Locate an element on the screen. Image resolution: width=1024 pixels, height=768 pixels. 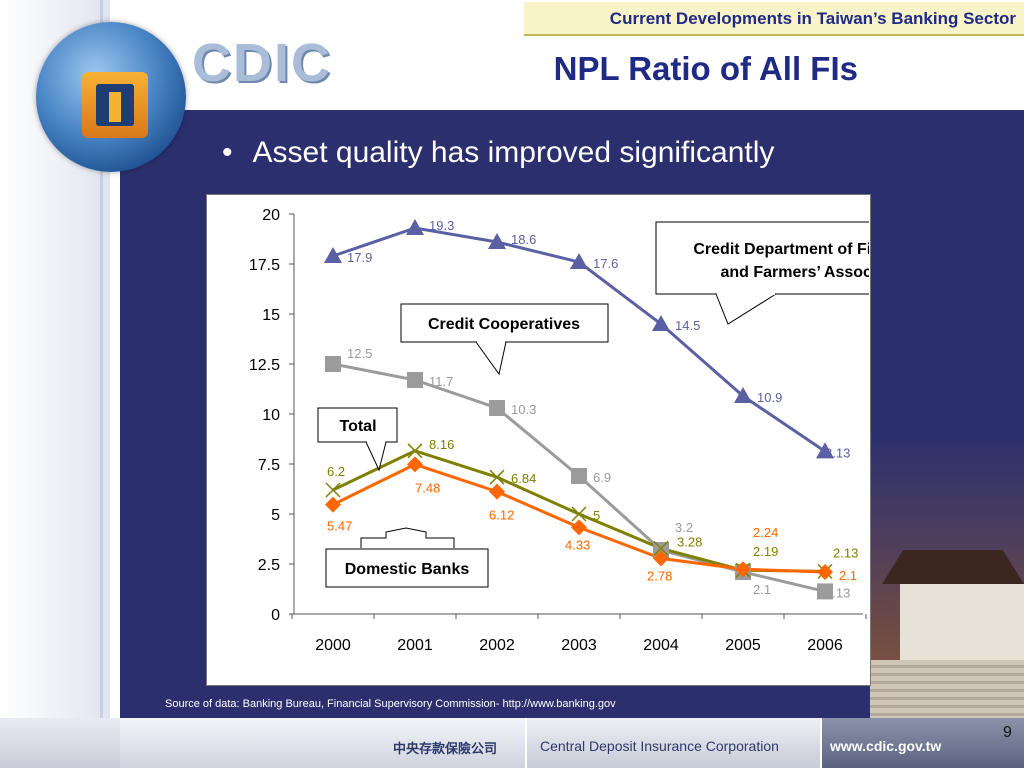
callout-domestic-text: Domestic Banks is located at coordinates (407, 569).